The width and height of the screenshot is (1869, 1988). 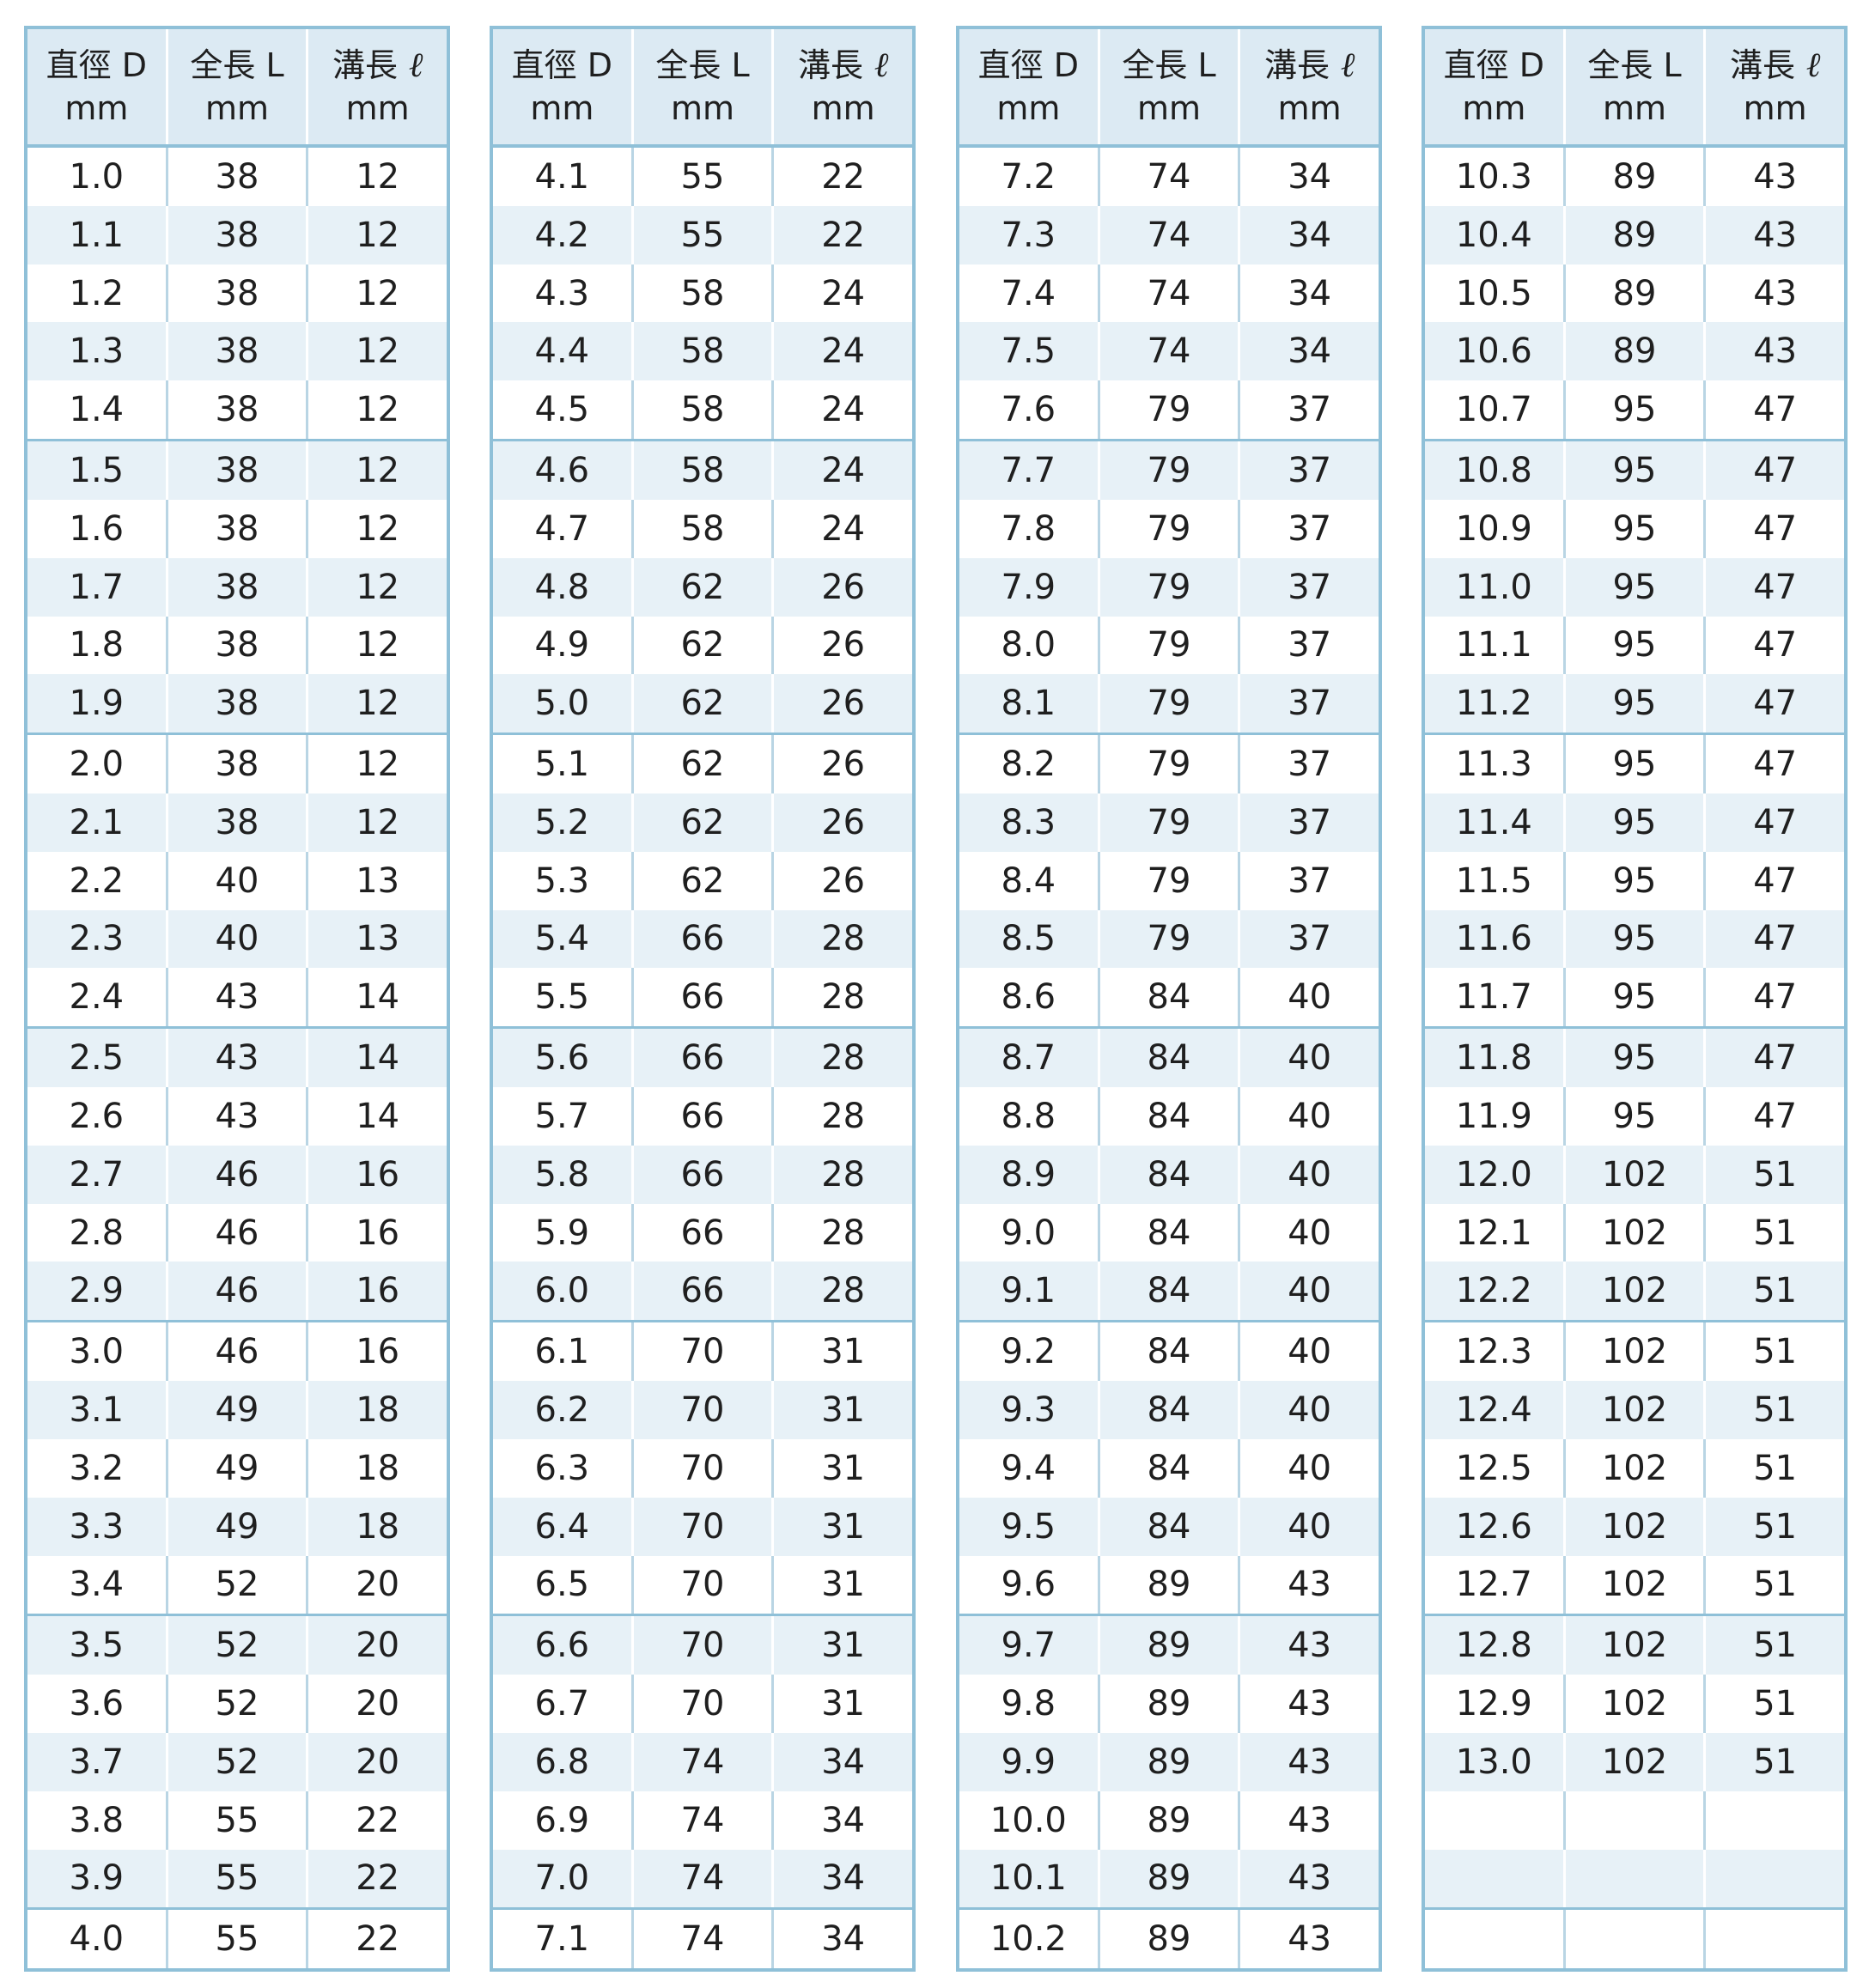 What do you see at coordinates (1169, 1878) in the screenshot?
I see `table-row: 10.1 89 43` at bounding box center [1169, 1878].